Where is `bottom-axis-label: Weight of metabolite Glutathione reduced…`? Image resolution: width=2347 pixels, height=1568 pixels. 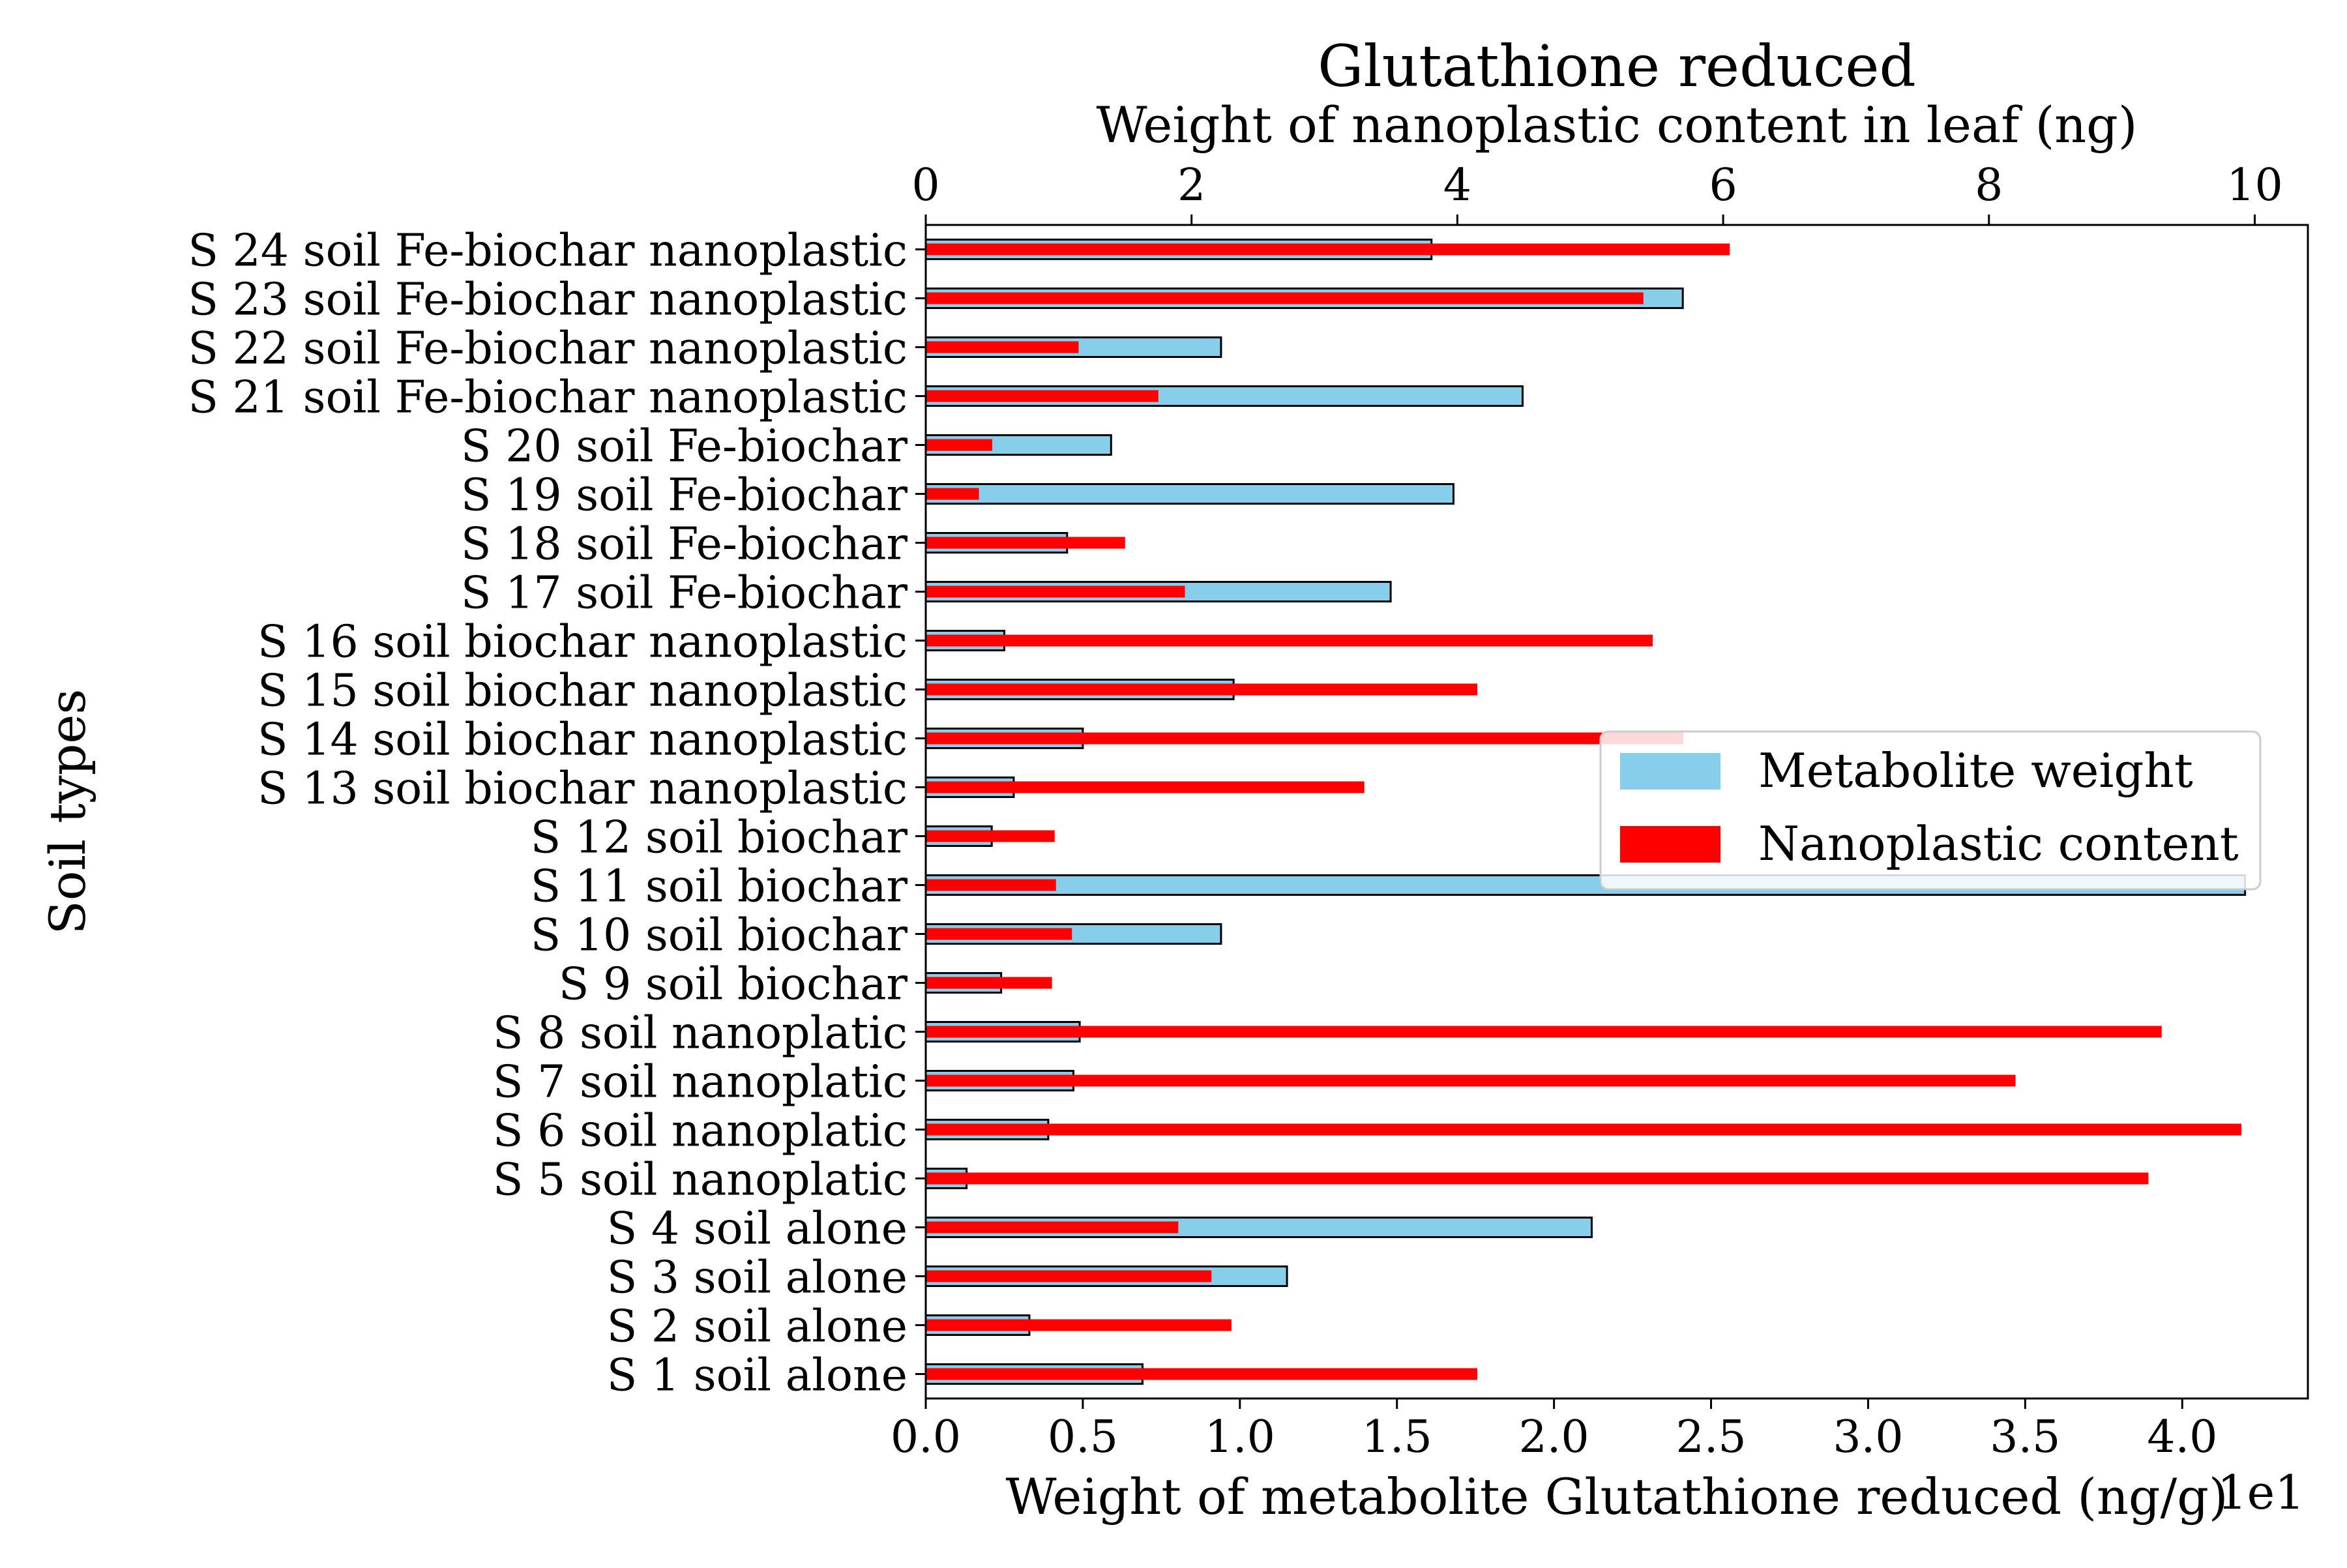
bottom-axis-label: Weight of metabolite Glutathione reduced… is located at coordinates (1617, 1497).